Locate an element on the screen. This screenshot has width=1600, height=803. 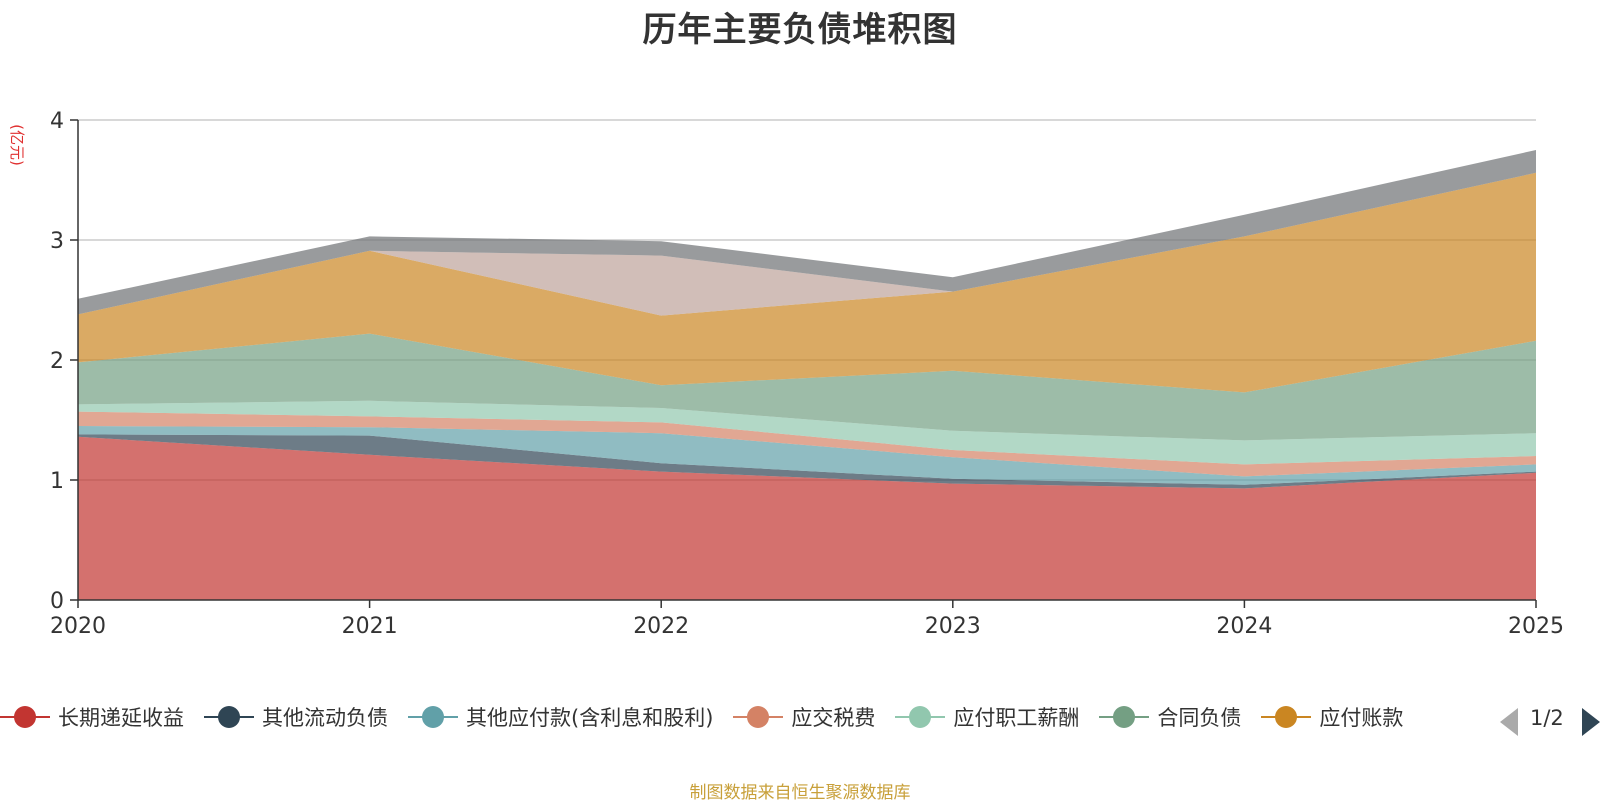
chart-title: 历年主要负债堆积图 is located at coordinates (800, 30).